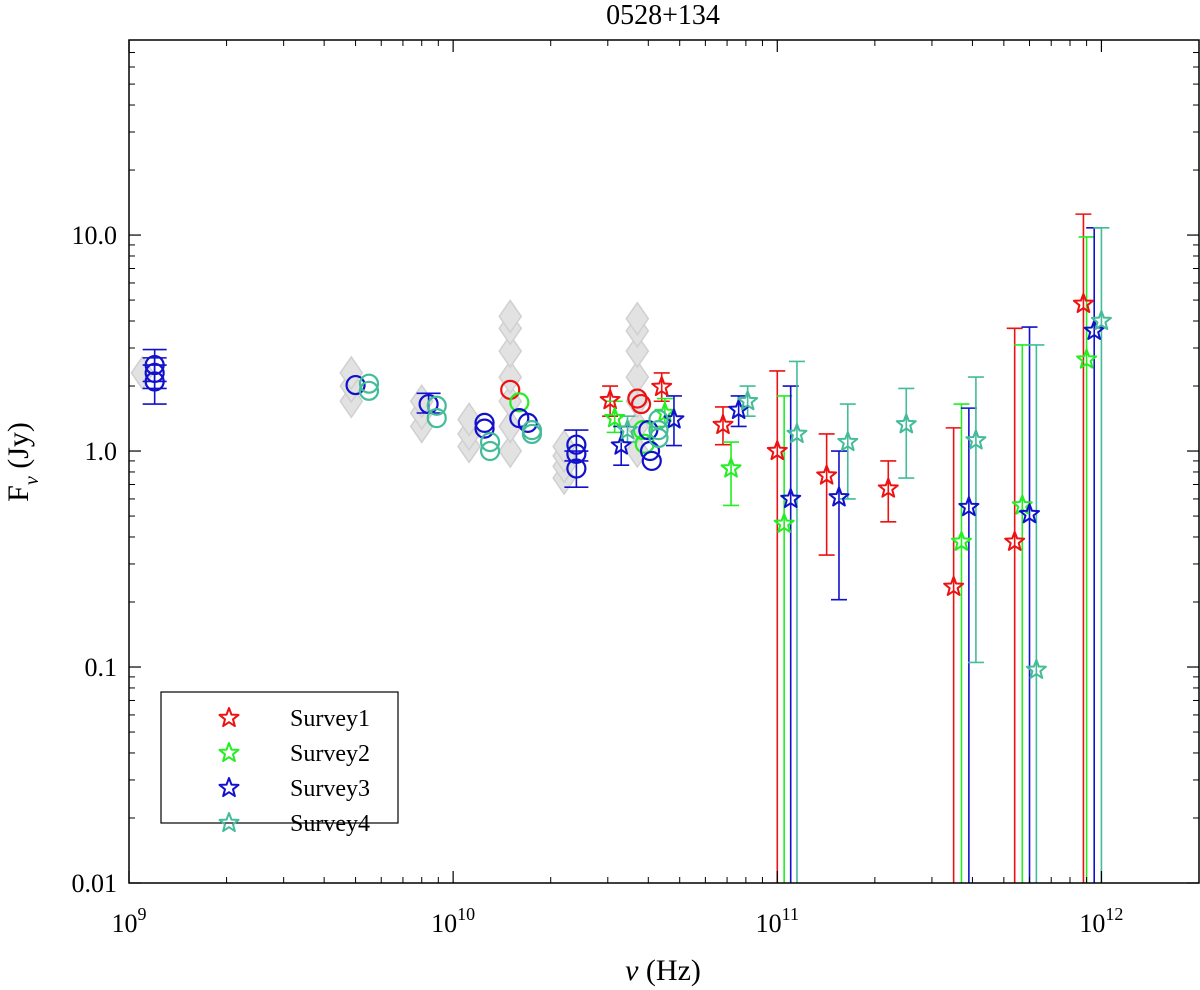 Image resolution: width=1200 pixels, height=990 pixels. What do you see at coordinates (22, 462) in the screenshot?
I see `y-axis-label: Fν (Jy)` at bounding box center [22, 462].